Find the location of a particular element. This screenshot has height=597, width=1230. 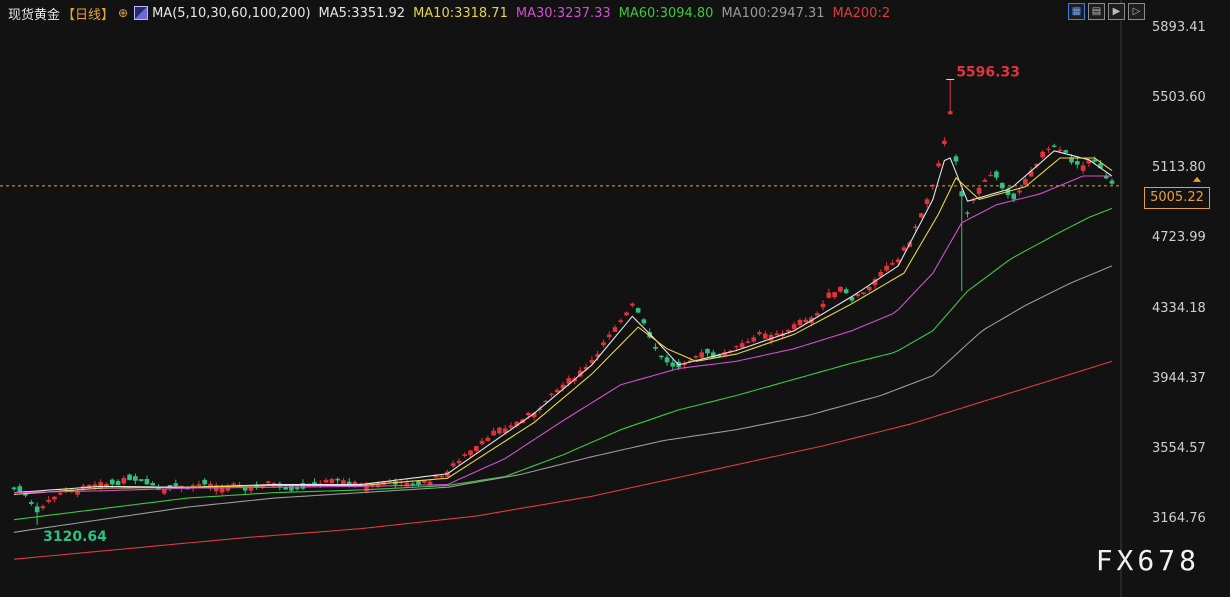

ma10-value: MA10:3318.71 is located at coordinates (460, 13).